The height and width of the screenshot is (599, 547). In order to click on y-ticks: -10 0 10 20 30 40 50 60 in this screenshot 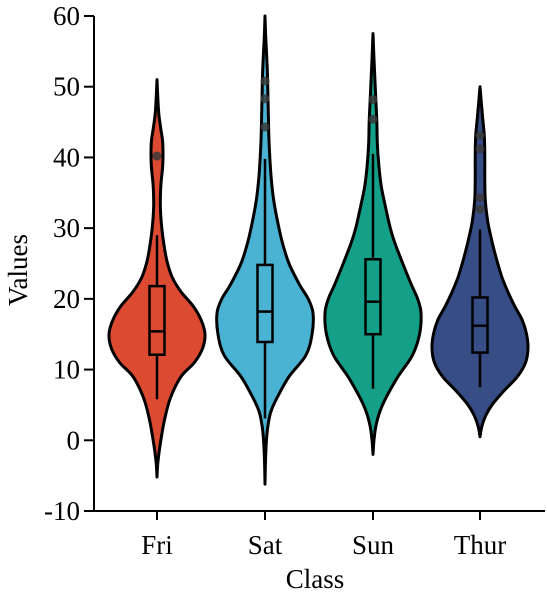, I will do `click(69, 263)`.